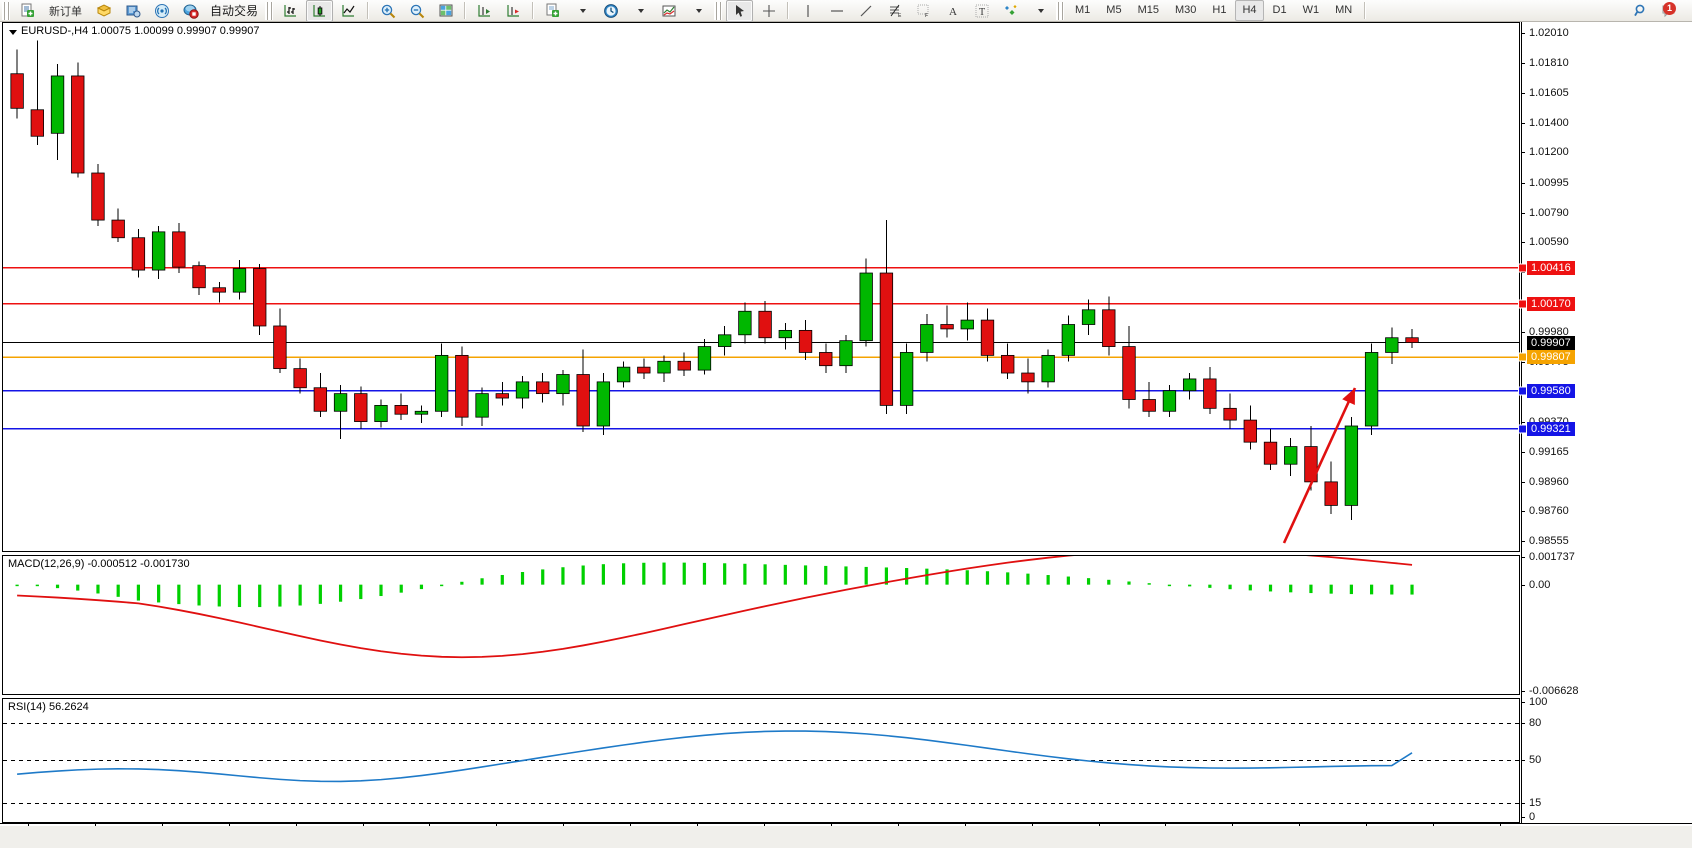 The height and width of the screenshot is (849, 1692). What do you see at coordinates (1554, 691) in the screenshot?
I see `macd-tick-label: -0.006628` at bounding box center [1554, 691].